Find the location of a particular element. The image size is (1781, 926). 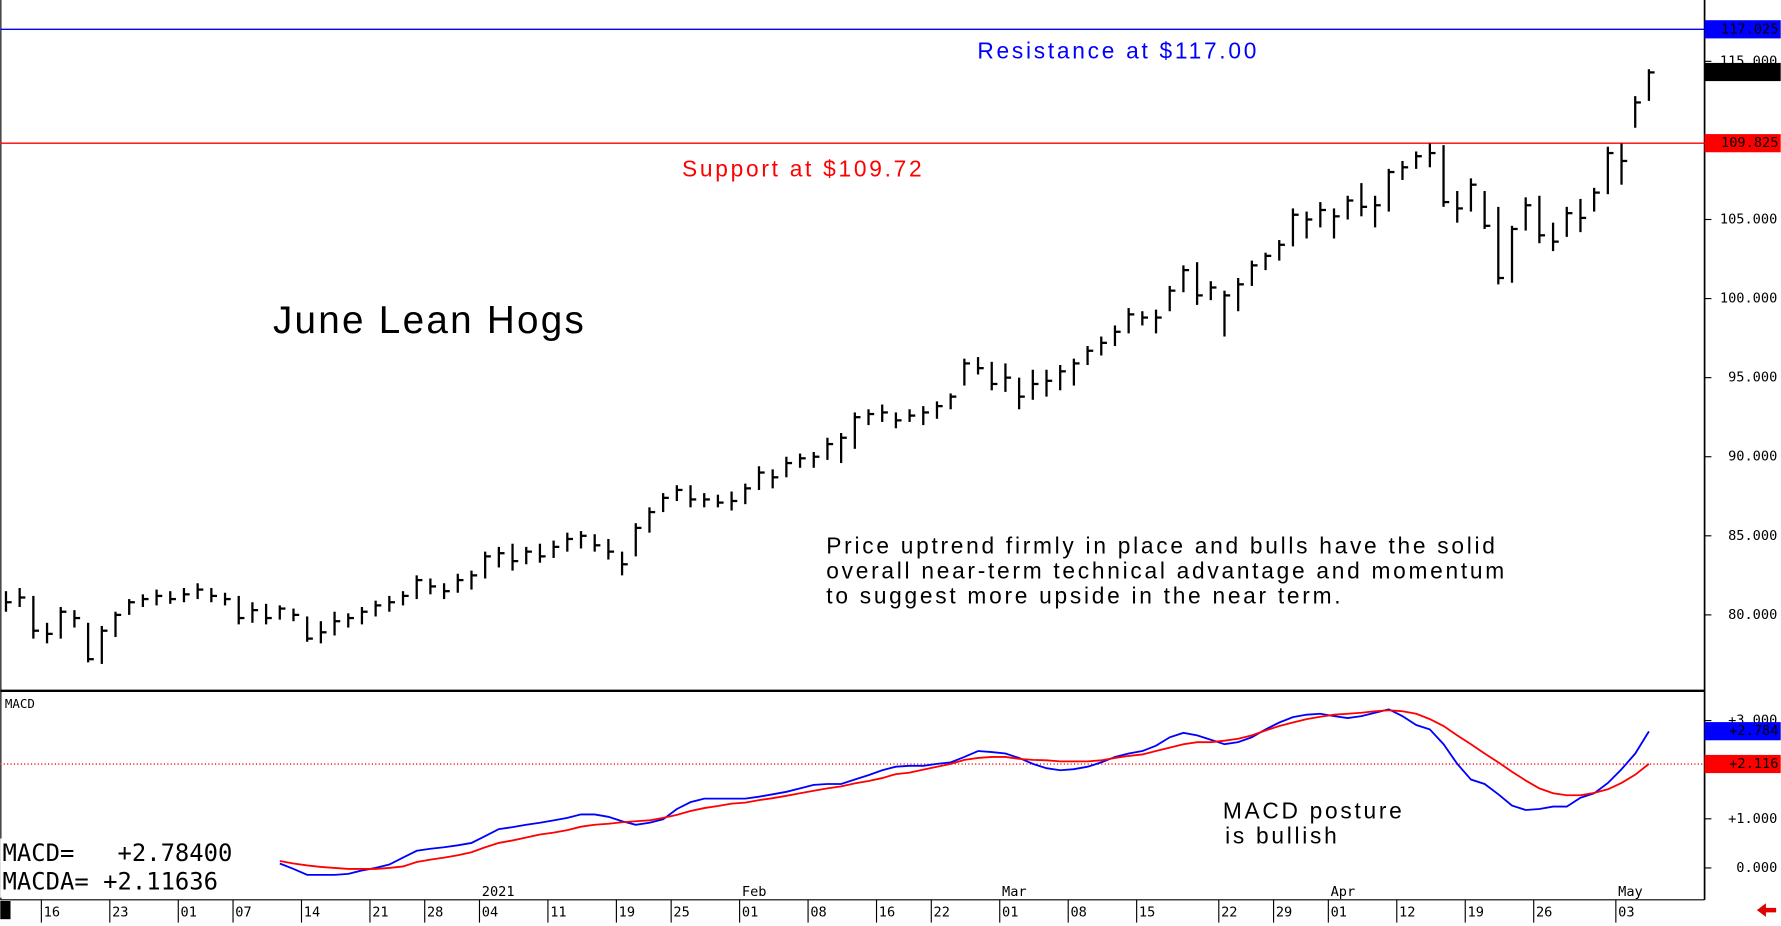

x-tick-label: 25 is located at coordinates (681, 912).